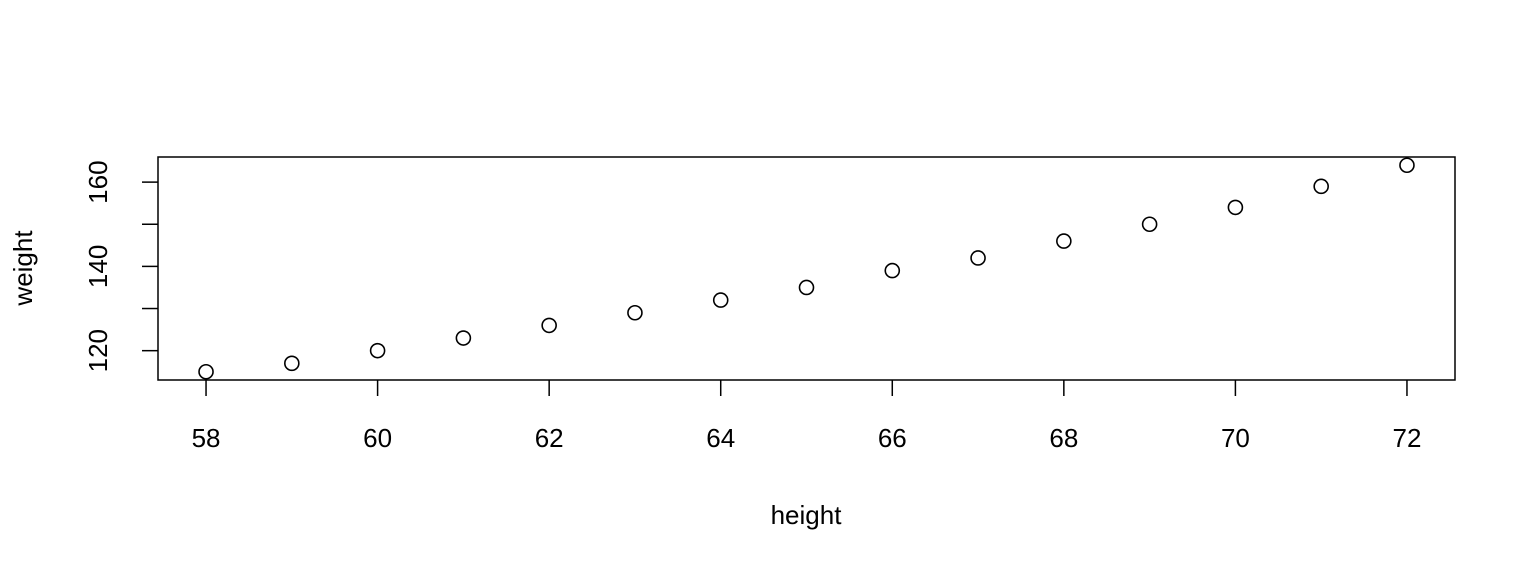 Image resolution: width=1536 pixels, height=581 pixels. Describe the element at coordinates (23, 268) in the screenshot. I see `y-axis-label: weight` at that location.